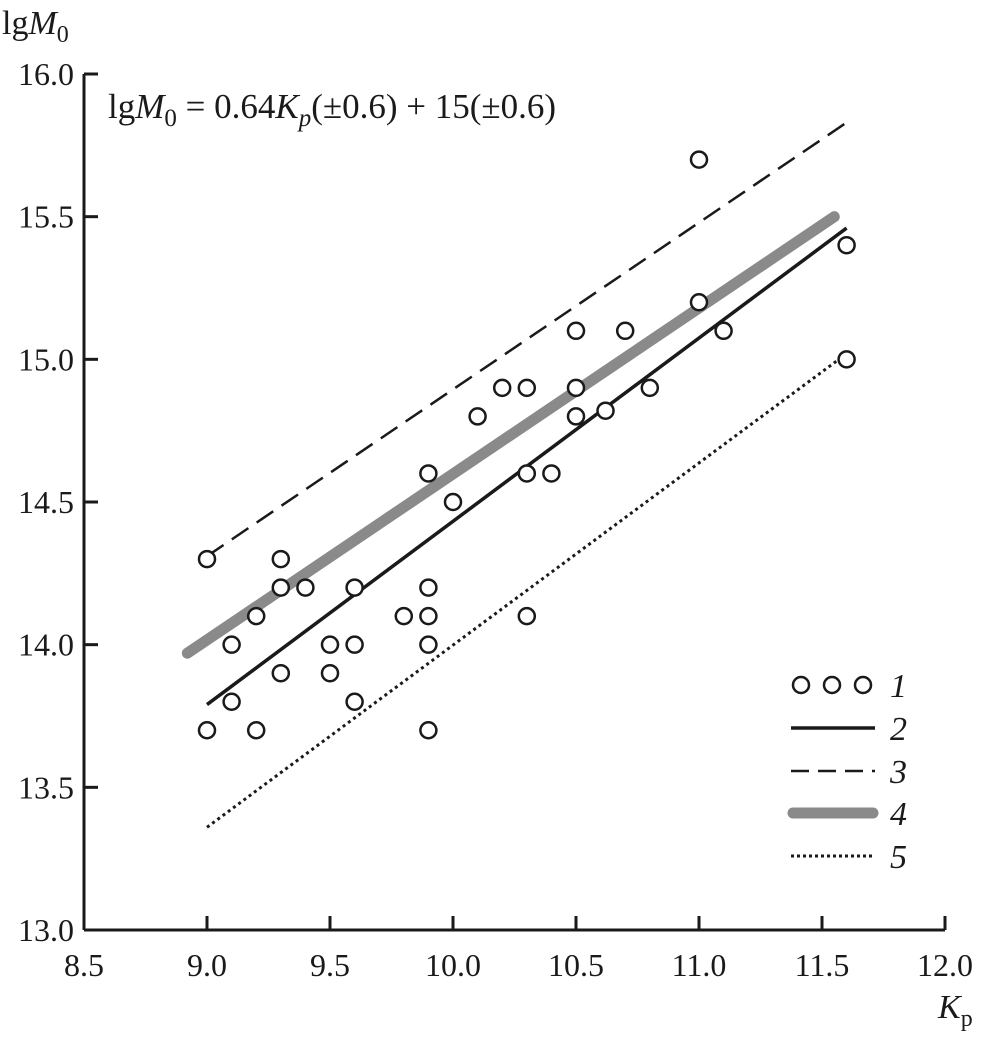 The height and width of the screenshot is (1039, 983). Describe the element at coordinates (699, 965) in the screenshot. I see `x-tick-label: 11.0` at that location.